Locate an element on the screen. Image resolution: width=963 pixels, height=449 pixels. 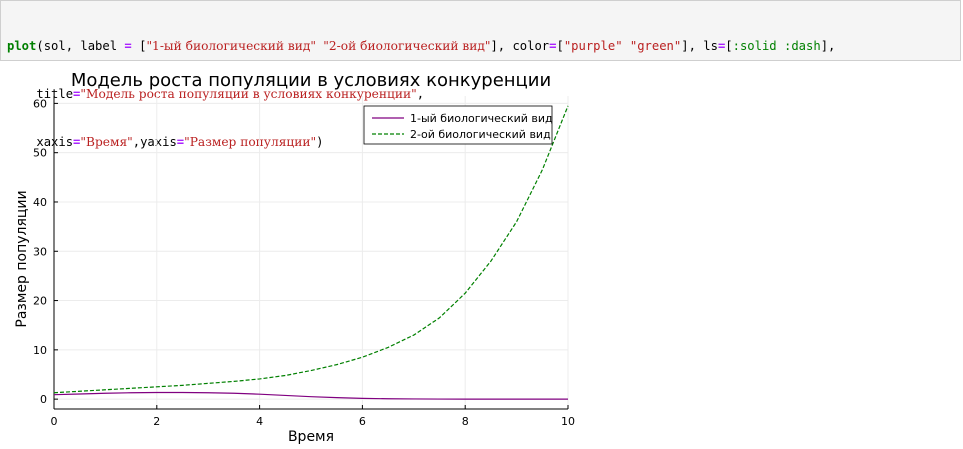
code-string: "Время" is located at coordinates (106, 142).